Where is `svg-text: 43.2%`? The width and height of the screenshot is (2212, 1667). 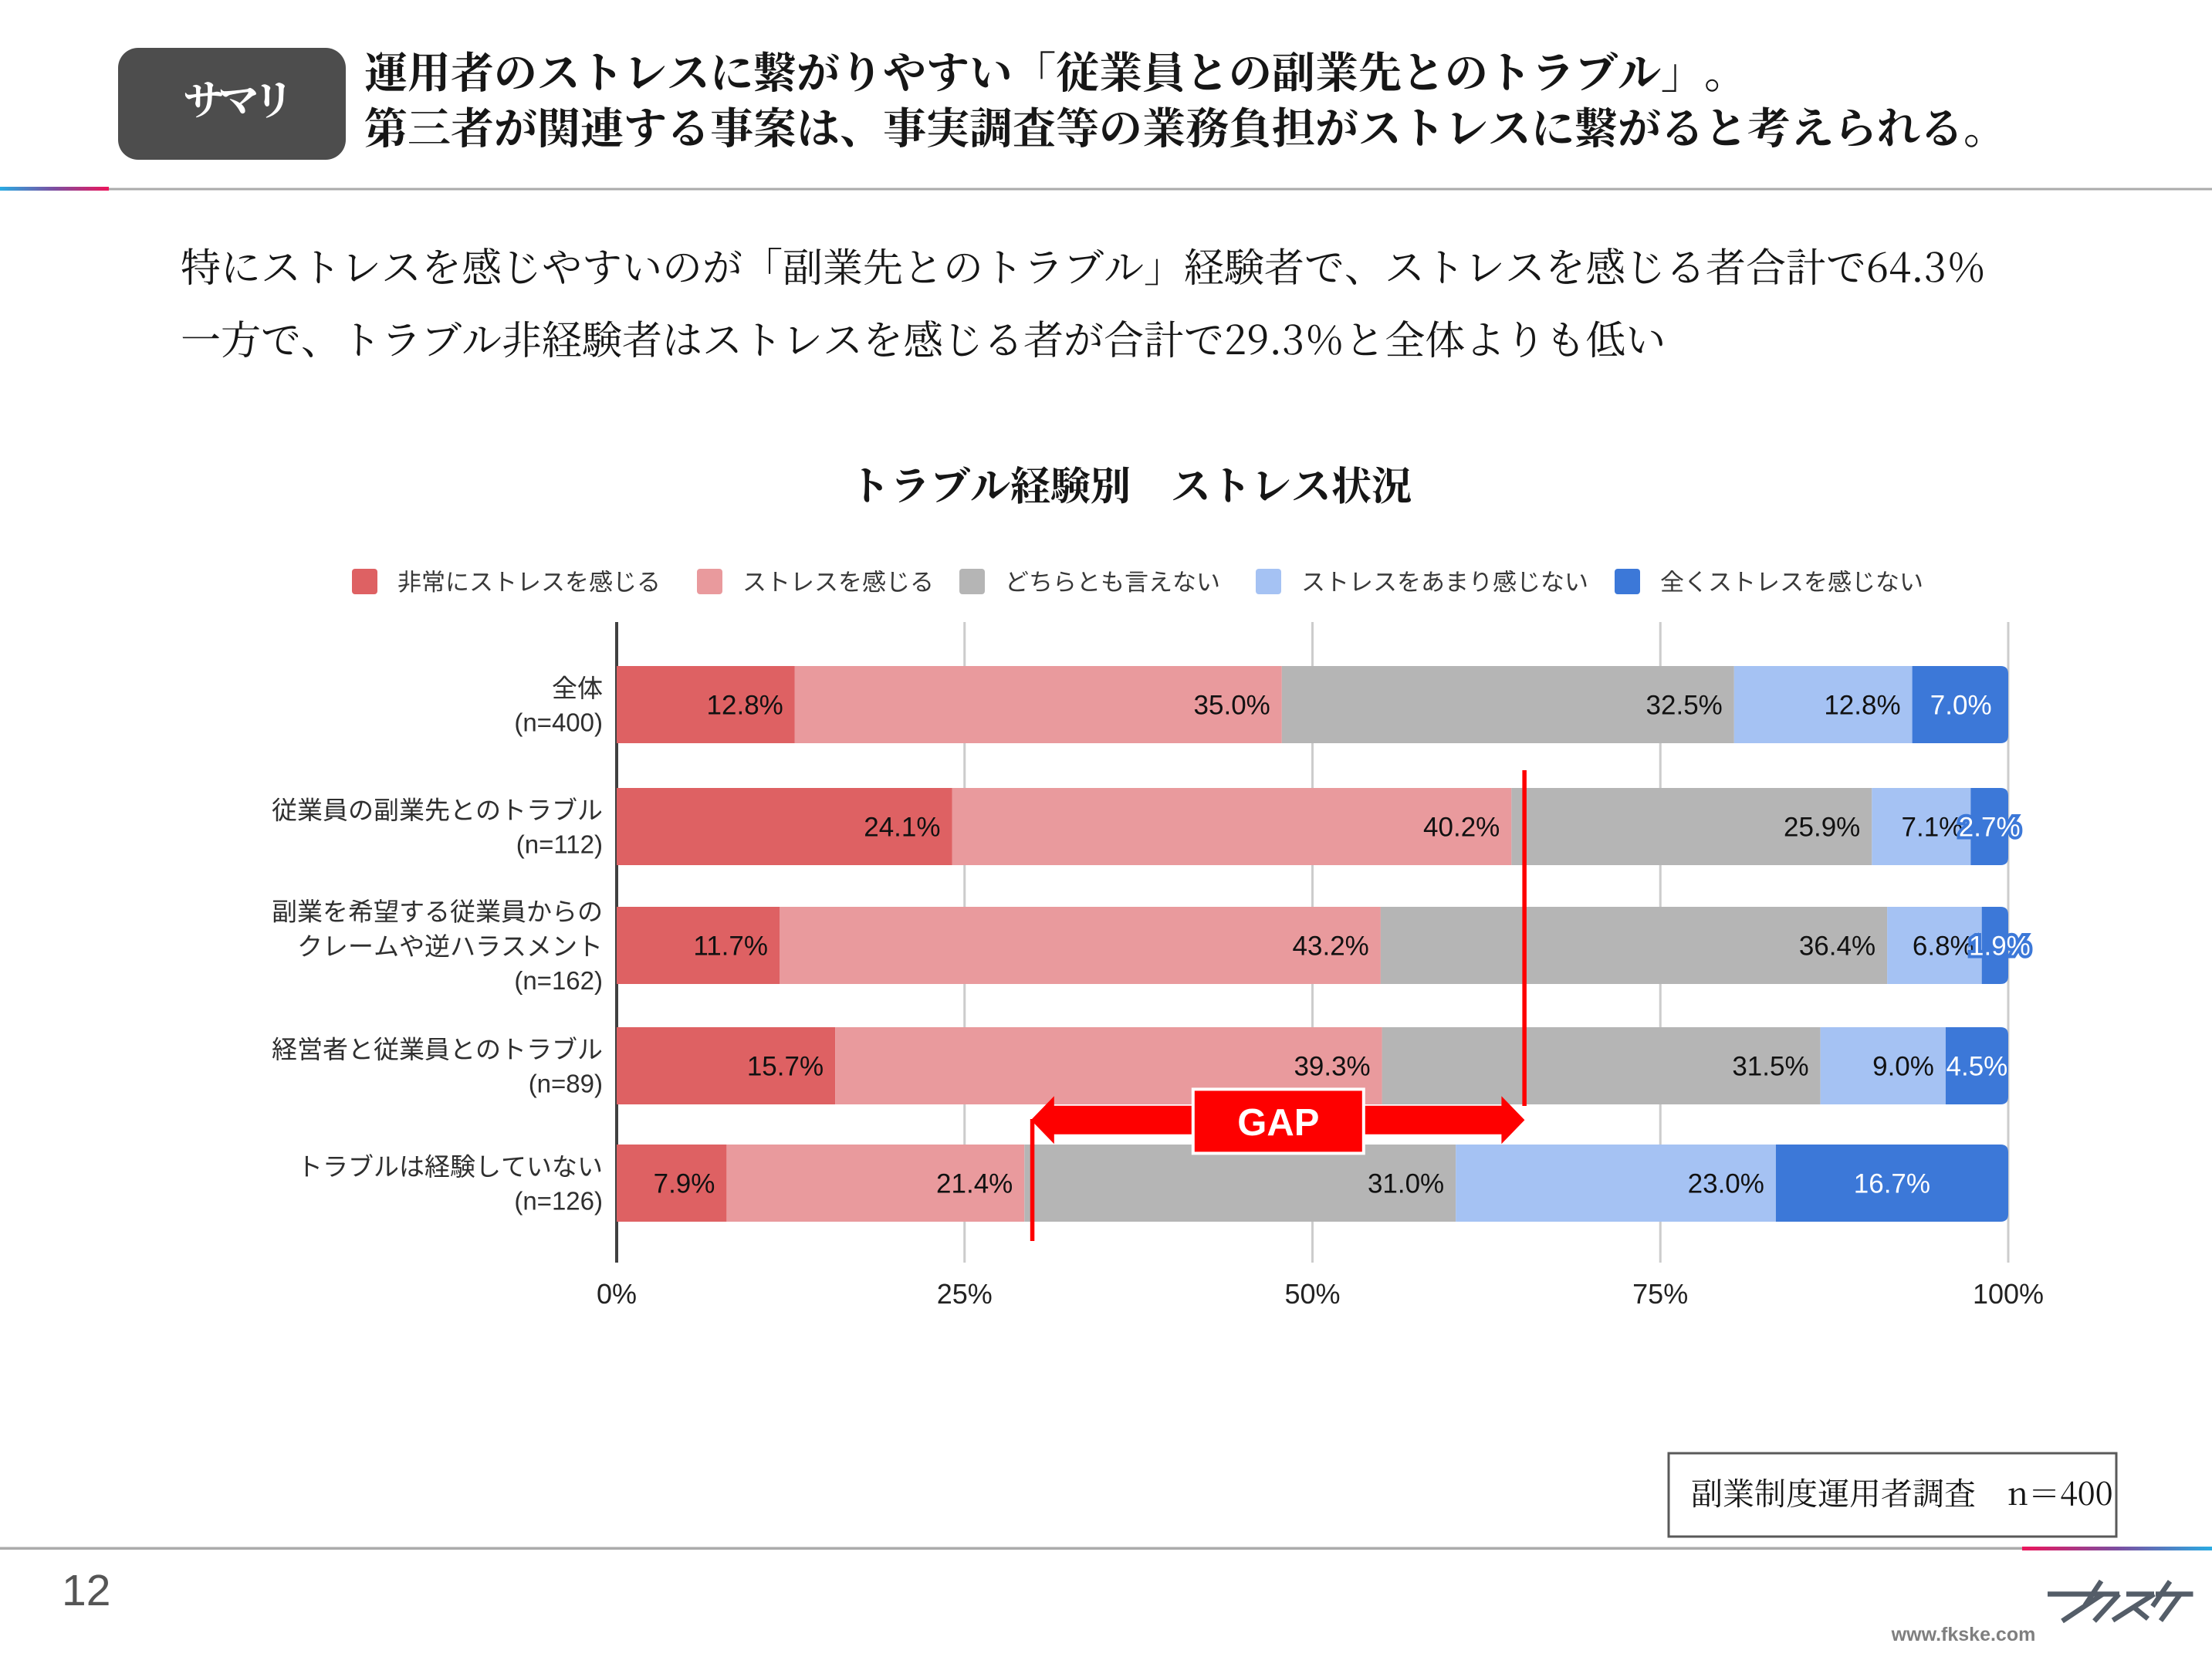 svg-text: 43.2% is located at coordinates (1331, 947).